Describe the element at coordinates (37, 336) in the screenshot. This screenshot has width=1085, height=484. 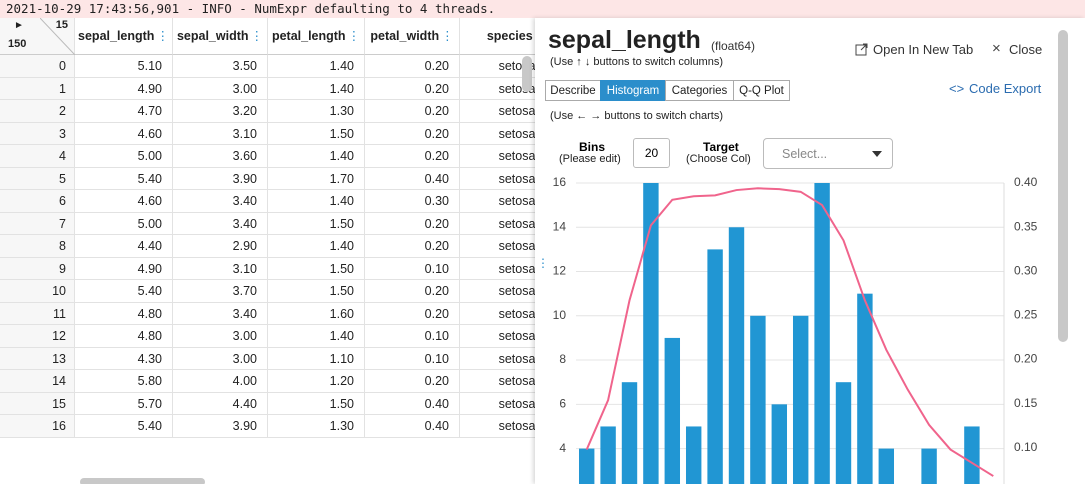
I see `row-index: 12` at that location.